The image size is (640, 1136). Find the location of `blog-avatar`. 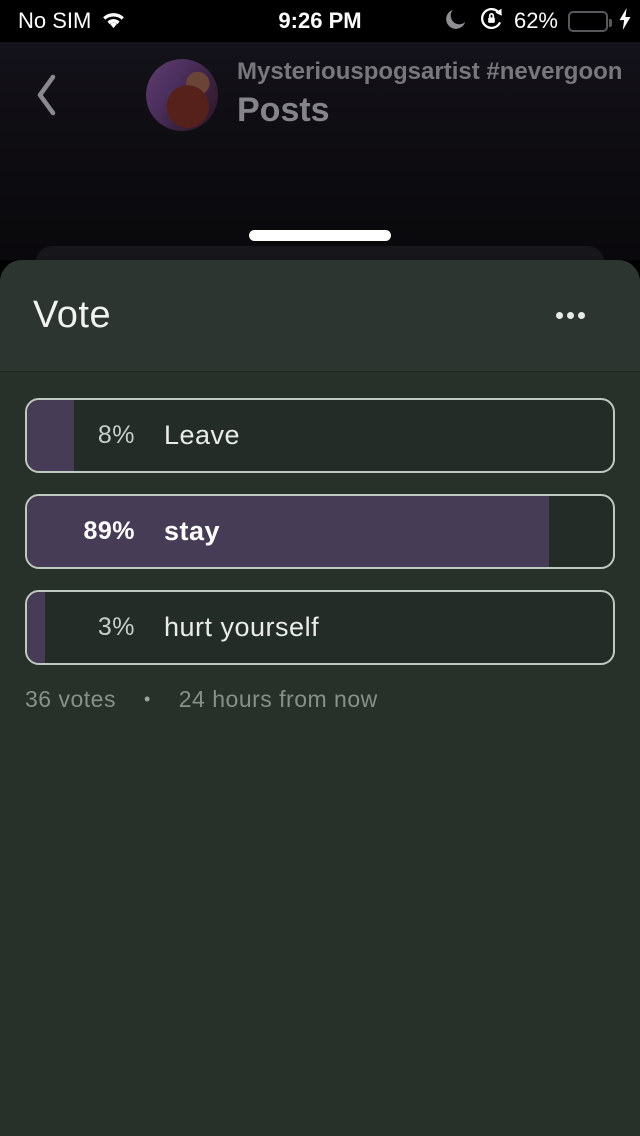

blog-avatar is located at coordinates (182, 95).